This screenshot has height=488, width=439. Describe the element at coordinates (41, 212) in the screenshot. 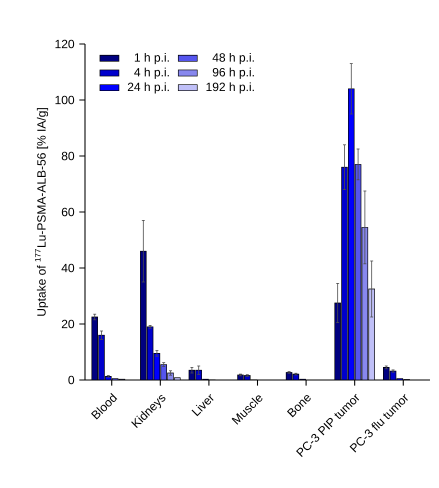

I see `y-axis-title: Uptake of $^{177}$Lu-PSMA-ALB-56 [% IA/g]` at that location.